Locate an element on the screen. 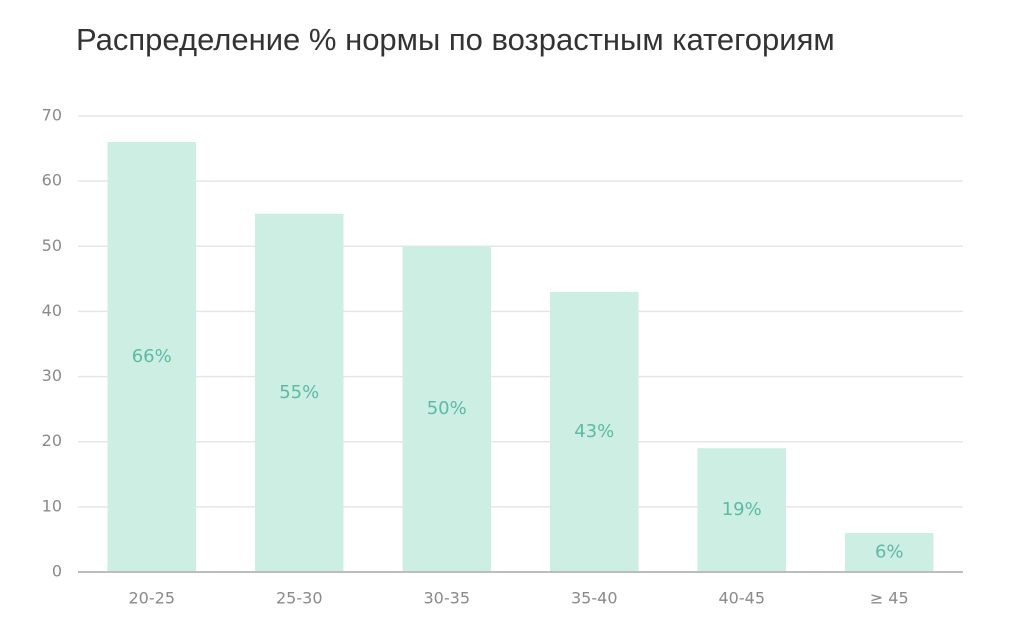 The image size is (1024, 642). value-label: 55% is located at coordinates (299, 392).